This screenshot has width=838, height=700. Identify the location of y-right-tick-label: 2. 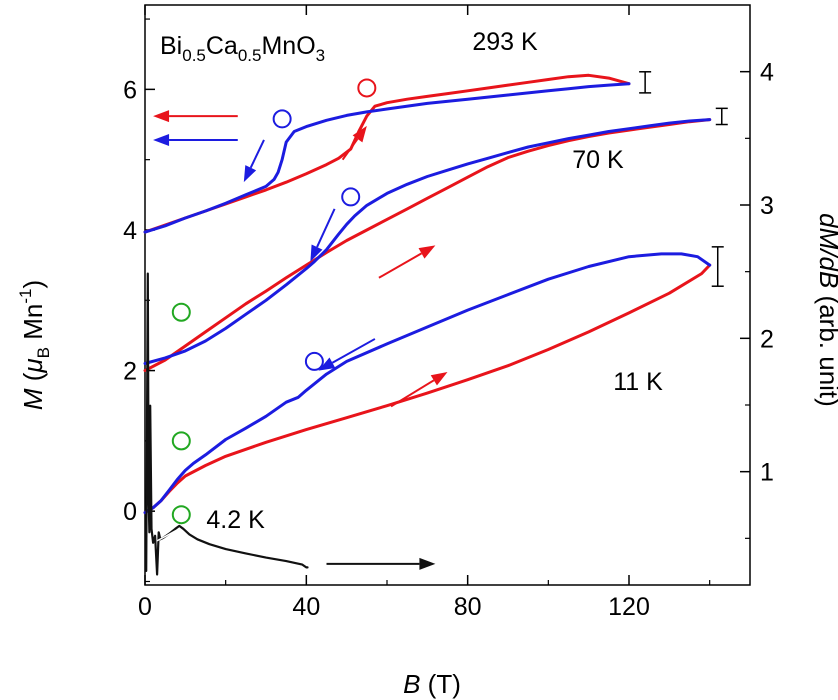
(767, 339).